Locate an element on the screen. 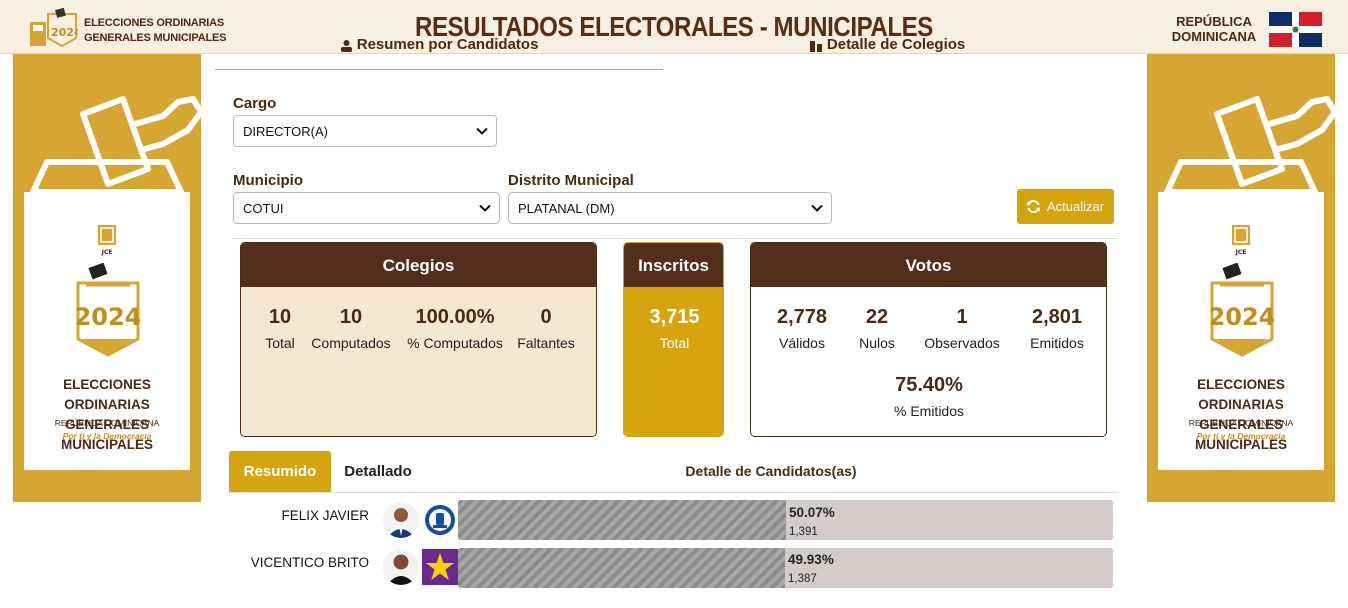 Image resolution: width=1348 pixels, height=608 pixels. candidate-votes: 1,391 is located at coordinates (803, 532).